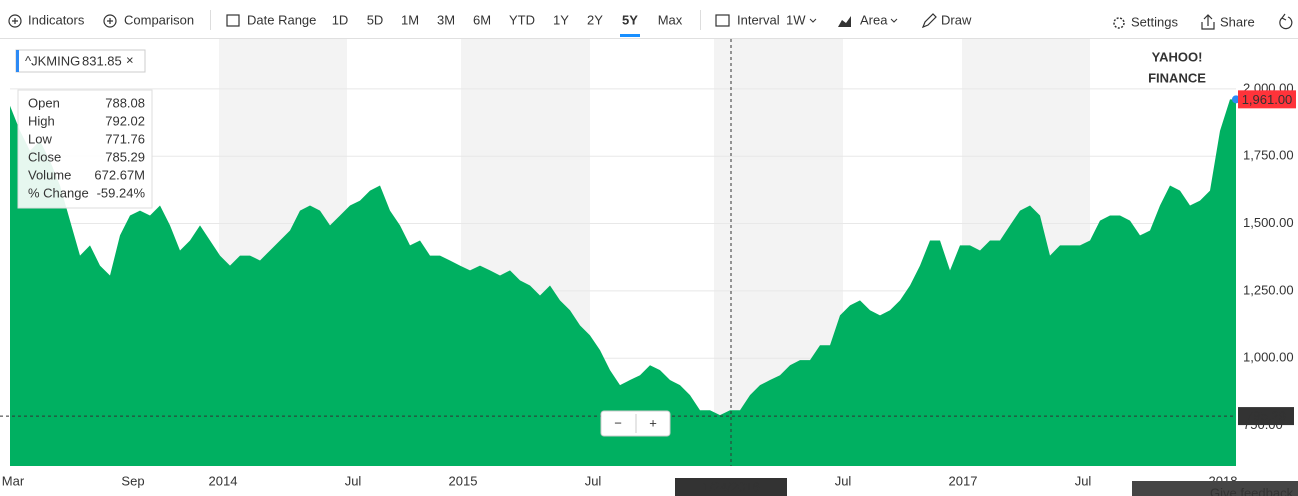 The width and height of the screenshot is (1298, 496). I want to click on tooltip-value: 788.08, so click(125, 102).